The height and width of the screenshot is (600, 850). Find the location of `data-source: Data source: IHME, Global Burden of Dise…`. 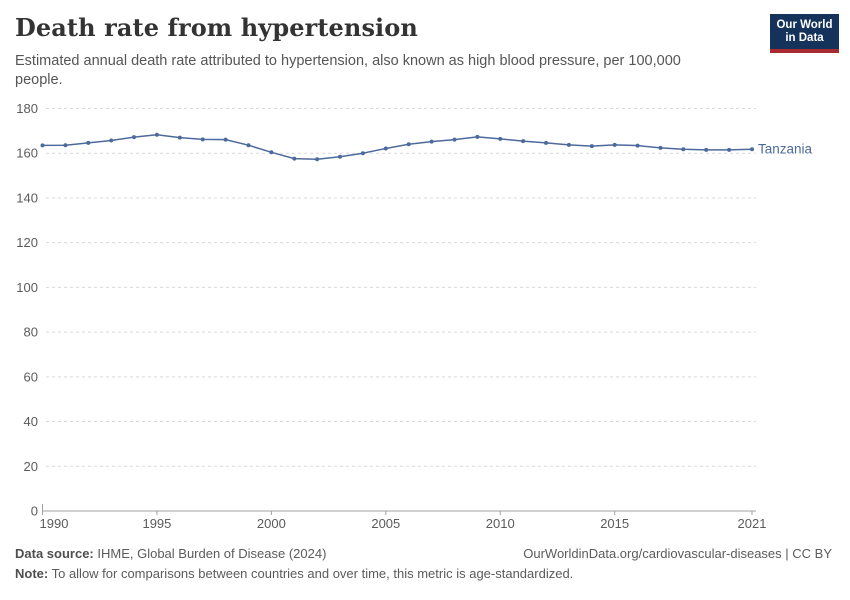

data-source: Data source: IHME, Global Burden of Dise… is located at coordinates (170, 554).